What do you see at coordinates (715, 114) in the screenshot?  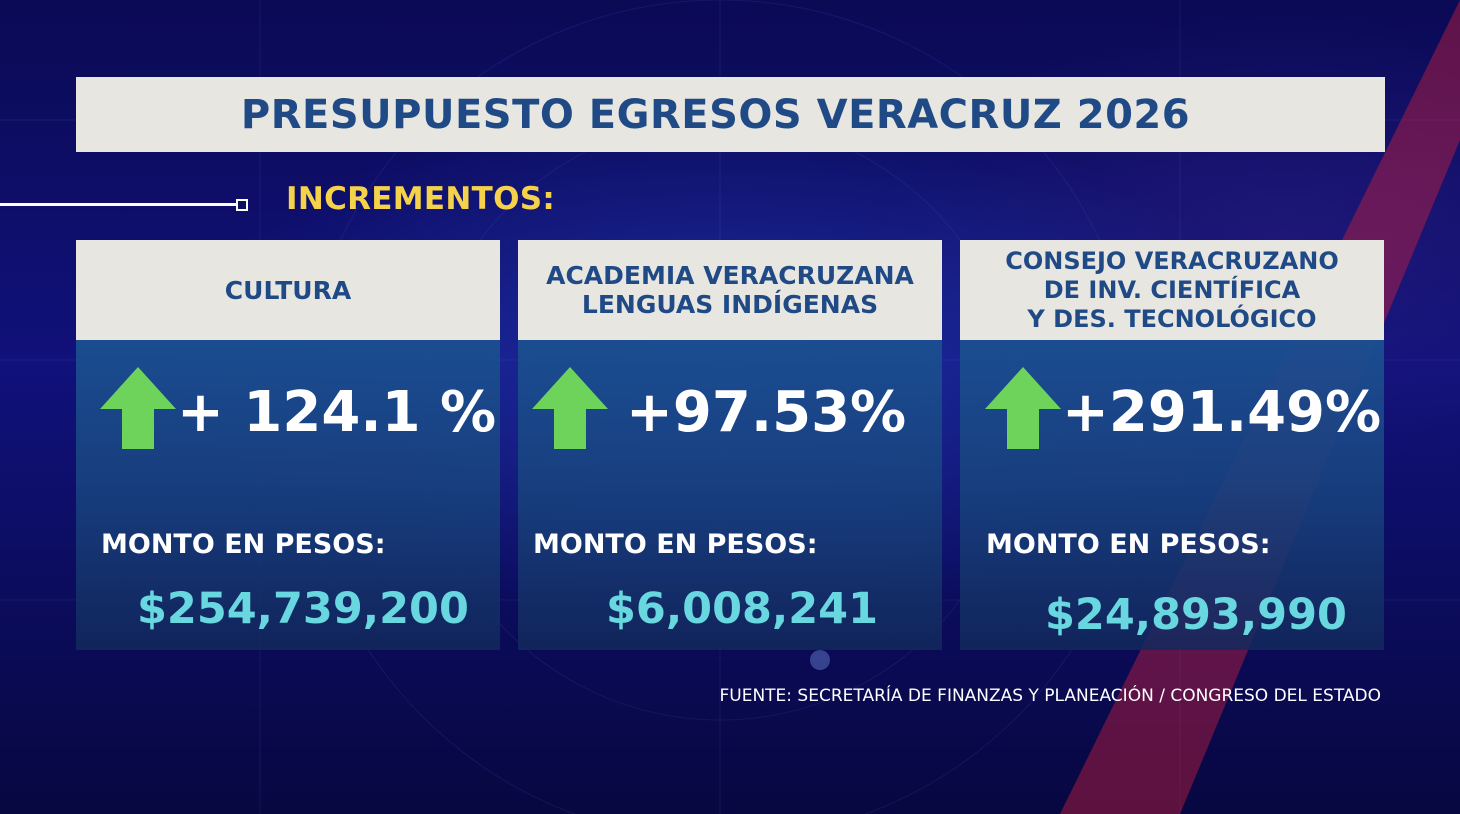 I see `page-title: PRESUPUESTO EGRESOS VERACRUZ 2026` at bounding box center [715, 114].